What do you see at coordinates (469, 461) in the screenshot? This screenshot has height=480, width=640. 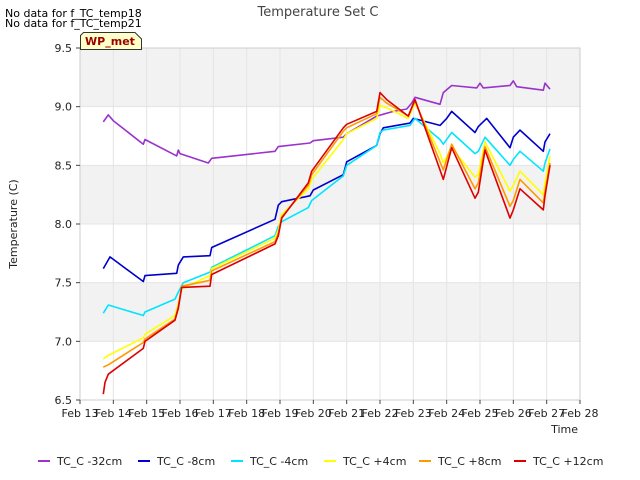 I see `legend-label: TC_C +8cm` at bounding box center [469, 461].